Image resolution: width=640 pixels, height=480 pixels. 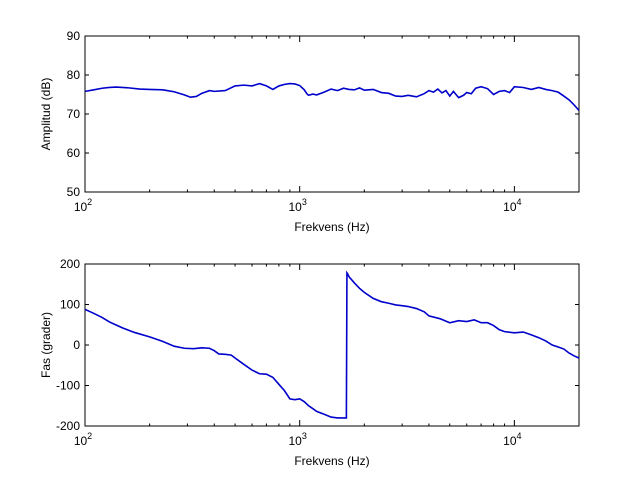 I want to click on amplitude-ytick-label: 90, so click(x=74, y=36).